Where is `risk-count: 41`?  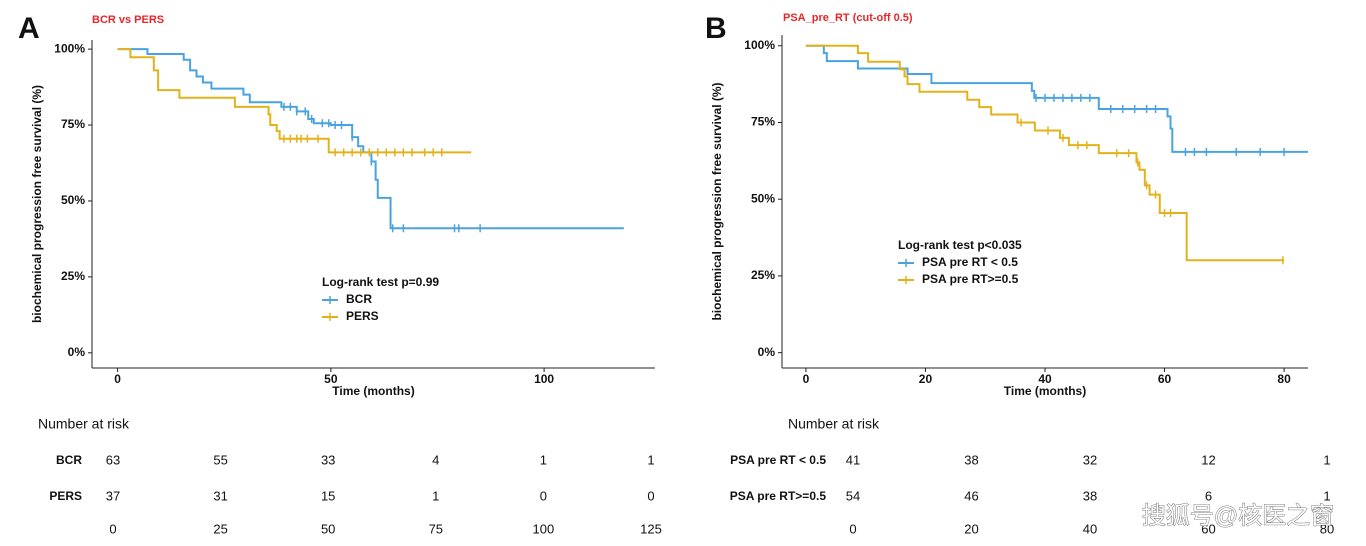 risk-count: 41 is located at coordinates (853, 459).